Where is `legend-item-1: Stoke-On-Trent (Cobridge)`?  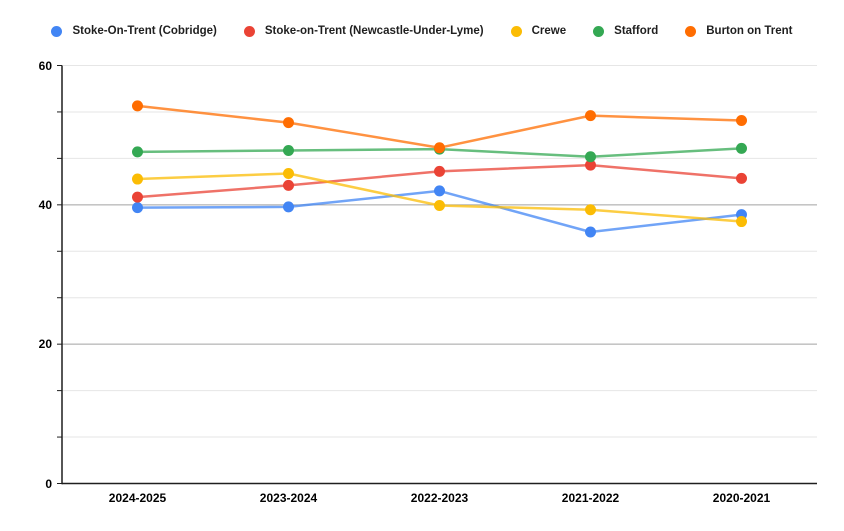
legend-item-1: Stoke-On-Trent (Cobridge) is located at coordinates (134, 31).